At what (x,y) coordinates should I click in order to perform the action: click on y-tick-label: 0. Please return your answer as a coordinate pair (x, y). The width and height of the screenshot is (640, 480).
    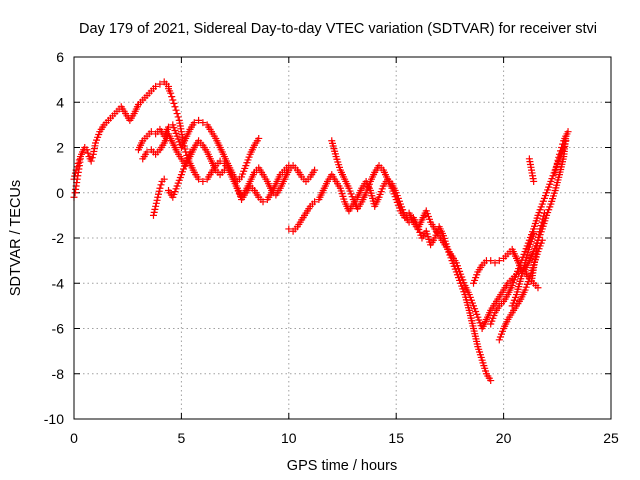
    Looking at the image, I should click on (60, 193).